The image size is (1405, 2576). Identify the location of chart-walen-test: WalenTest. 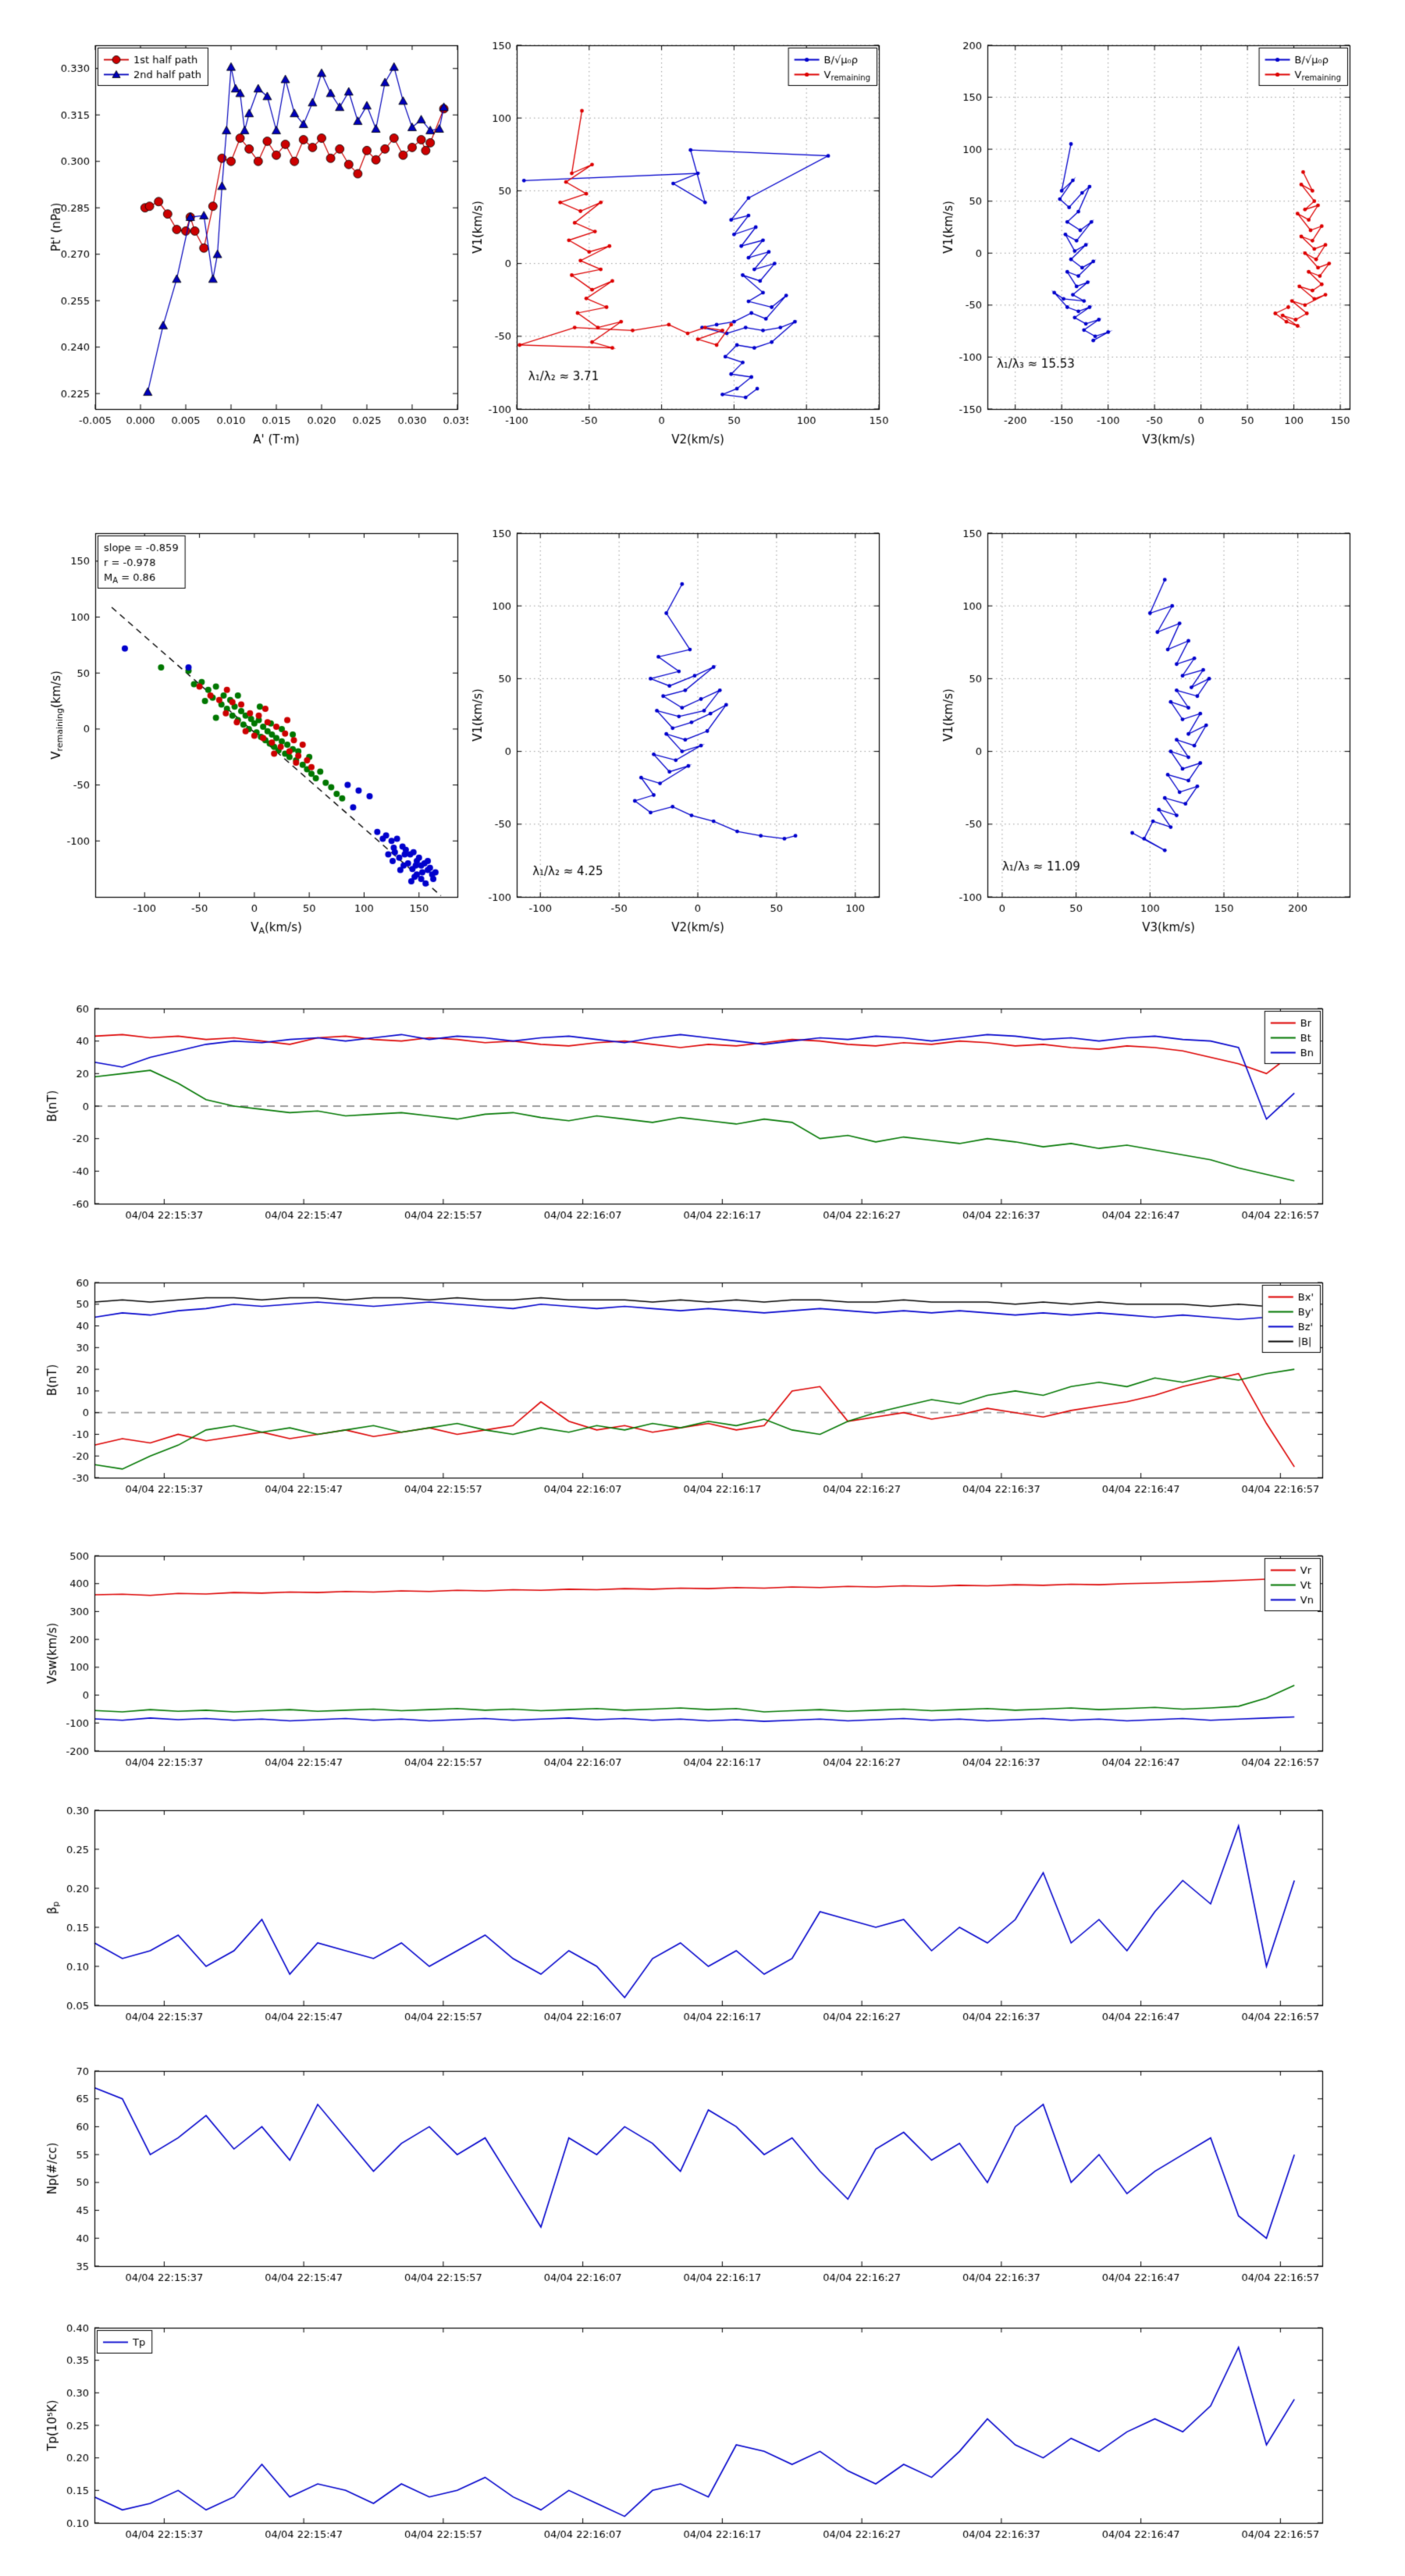
(257, 721).